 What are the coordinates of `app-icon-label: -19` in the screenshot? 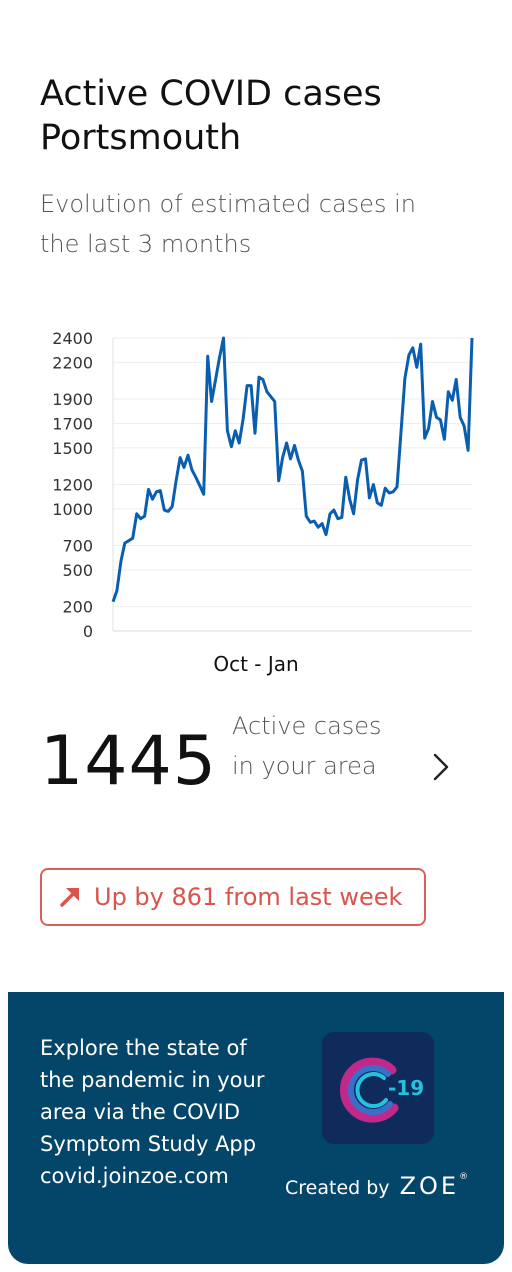 It's located at (406, 1088).